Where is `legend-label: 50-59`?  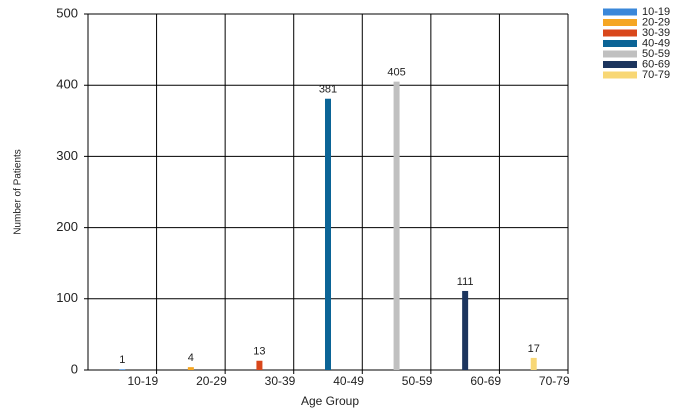
legend-label: 50-59 is located at coordinates (656, 54).